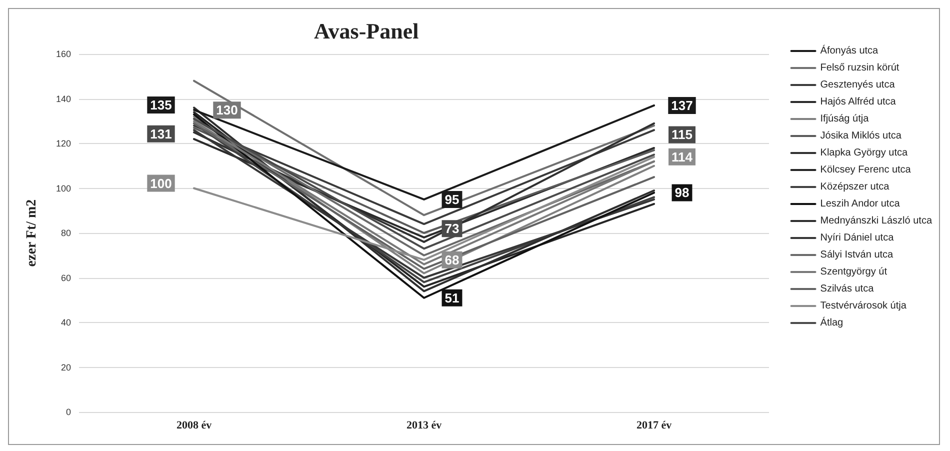 This screenshot has width=950, height=451. Describe the element at coordinates (161, 104) in the screenshot. I see `data-label: 135` at that location.